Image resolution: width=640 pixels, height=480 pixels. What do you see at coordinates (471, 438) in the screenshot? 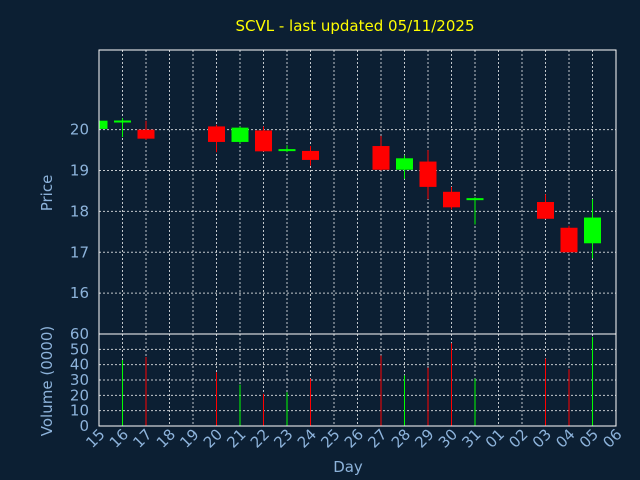
I see `x-tick-label: 31` at bounding box center [471, 438].